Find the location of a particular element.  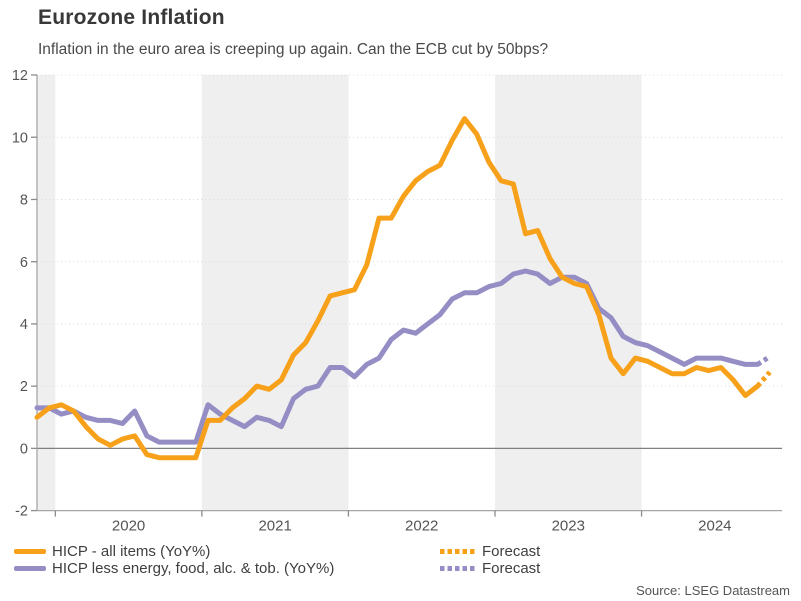

x-tick-label: 2020 is located at coordinates (128, 526).